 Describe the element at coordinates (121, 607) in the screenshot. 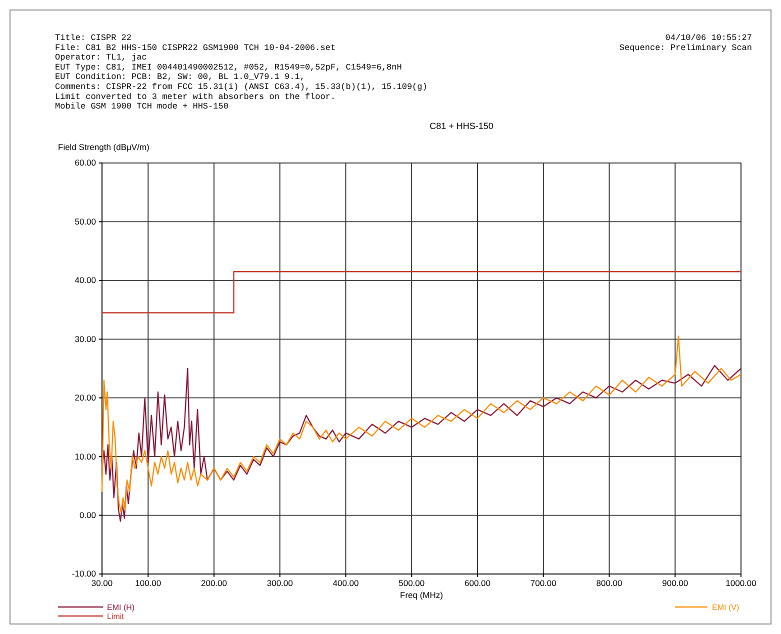

I see `text: EMI (H)` at that location.